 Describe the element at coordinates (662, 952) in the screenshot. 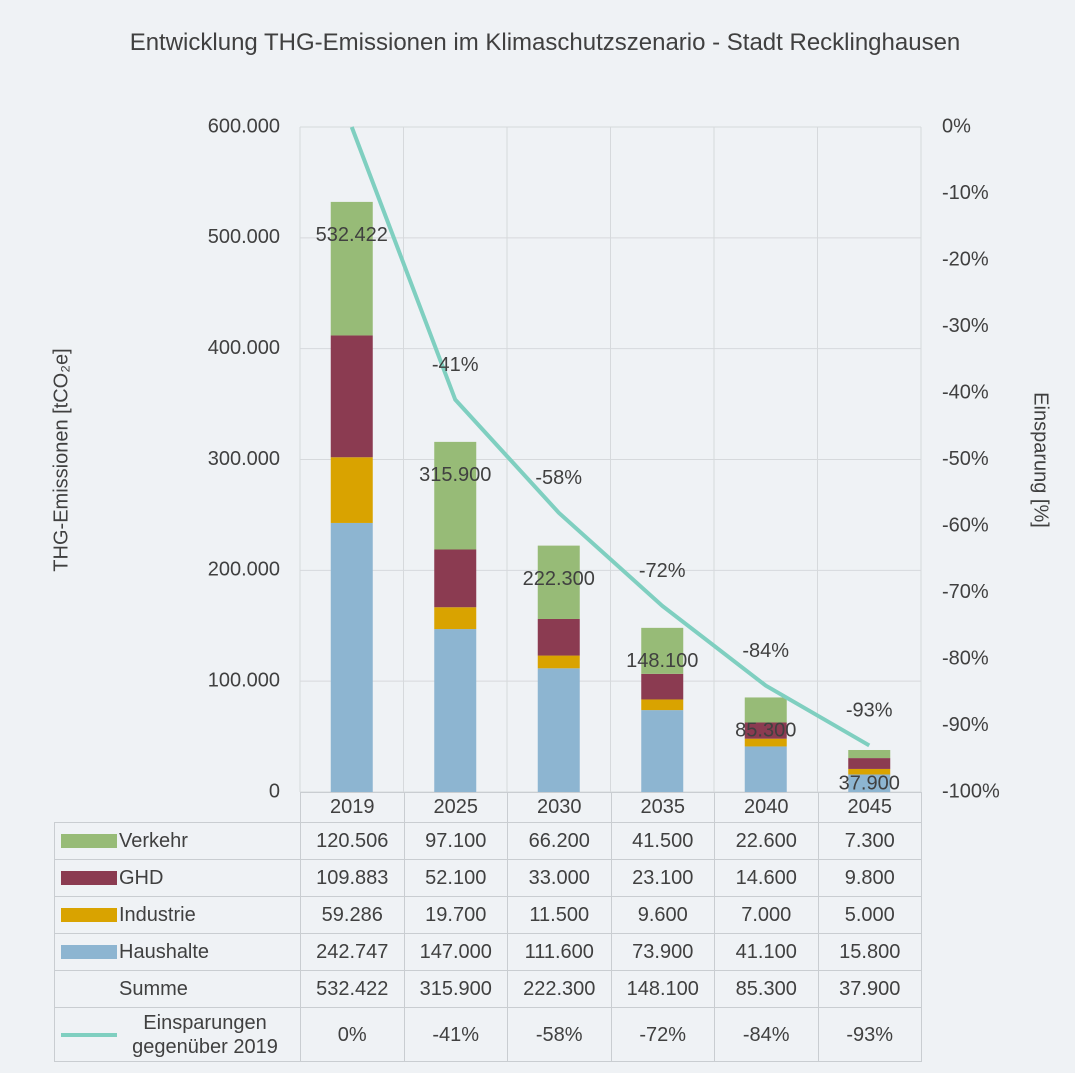

I see `table-cell: 73.900` at that location.